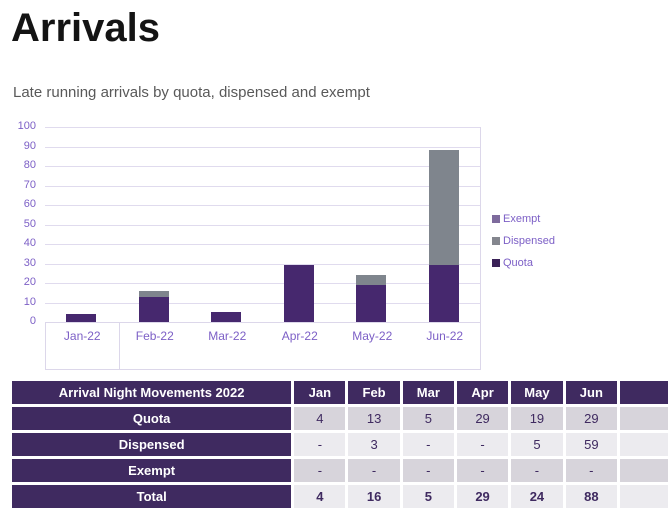 The image size is (671, 522). What do you see at coordinates (374, 418) in the screenshot?
I see `table-cell: 13` at bounding box center [374, 418].